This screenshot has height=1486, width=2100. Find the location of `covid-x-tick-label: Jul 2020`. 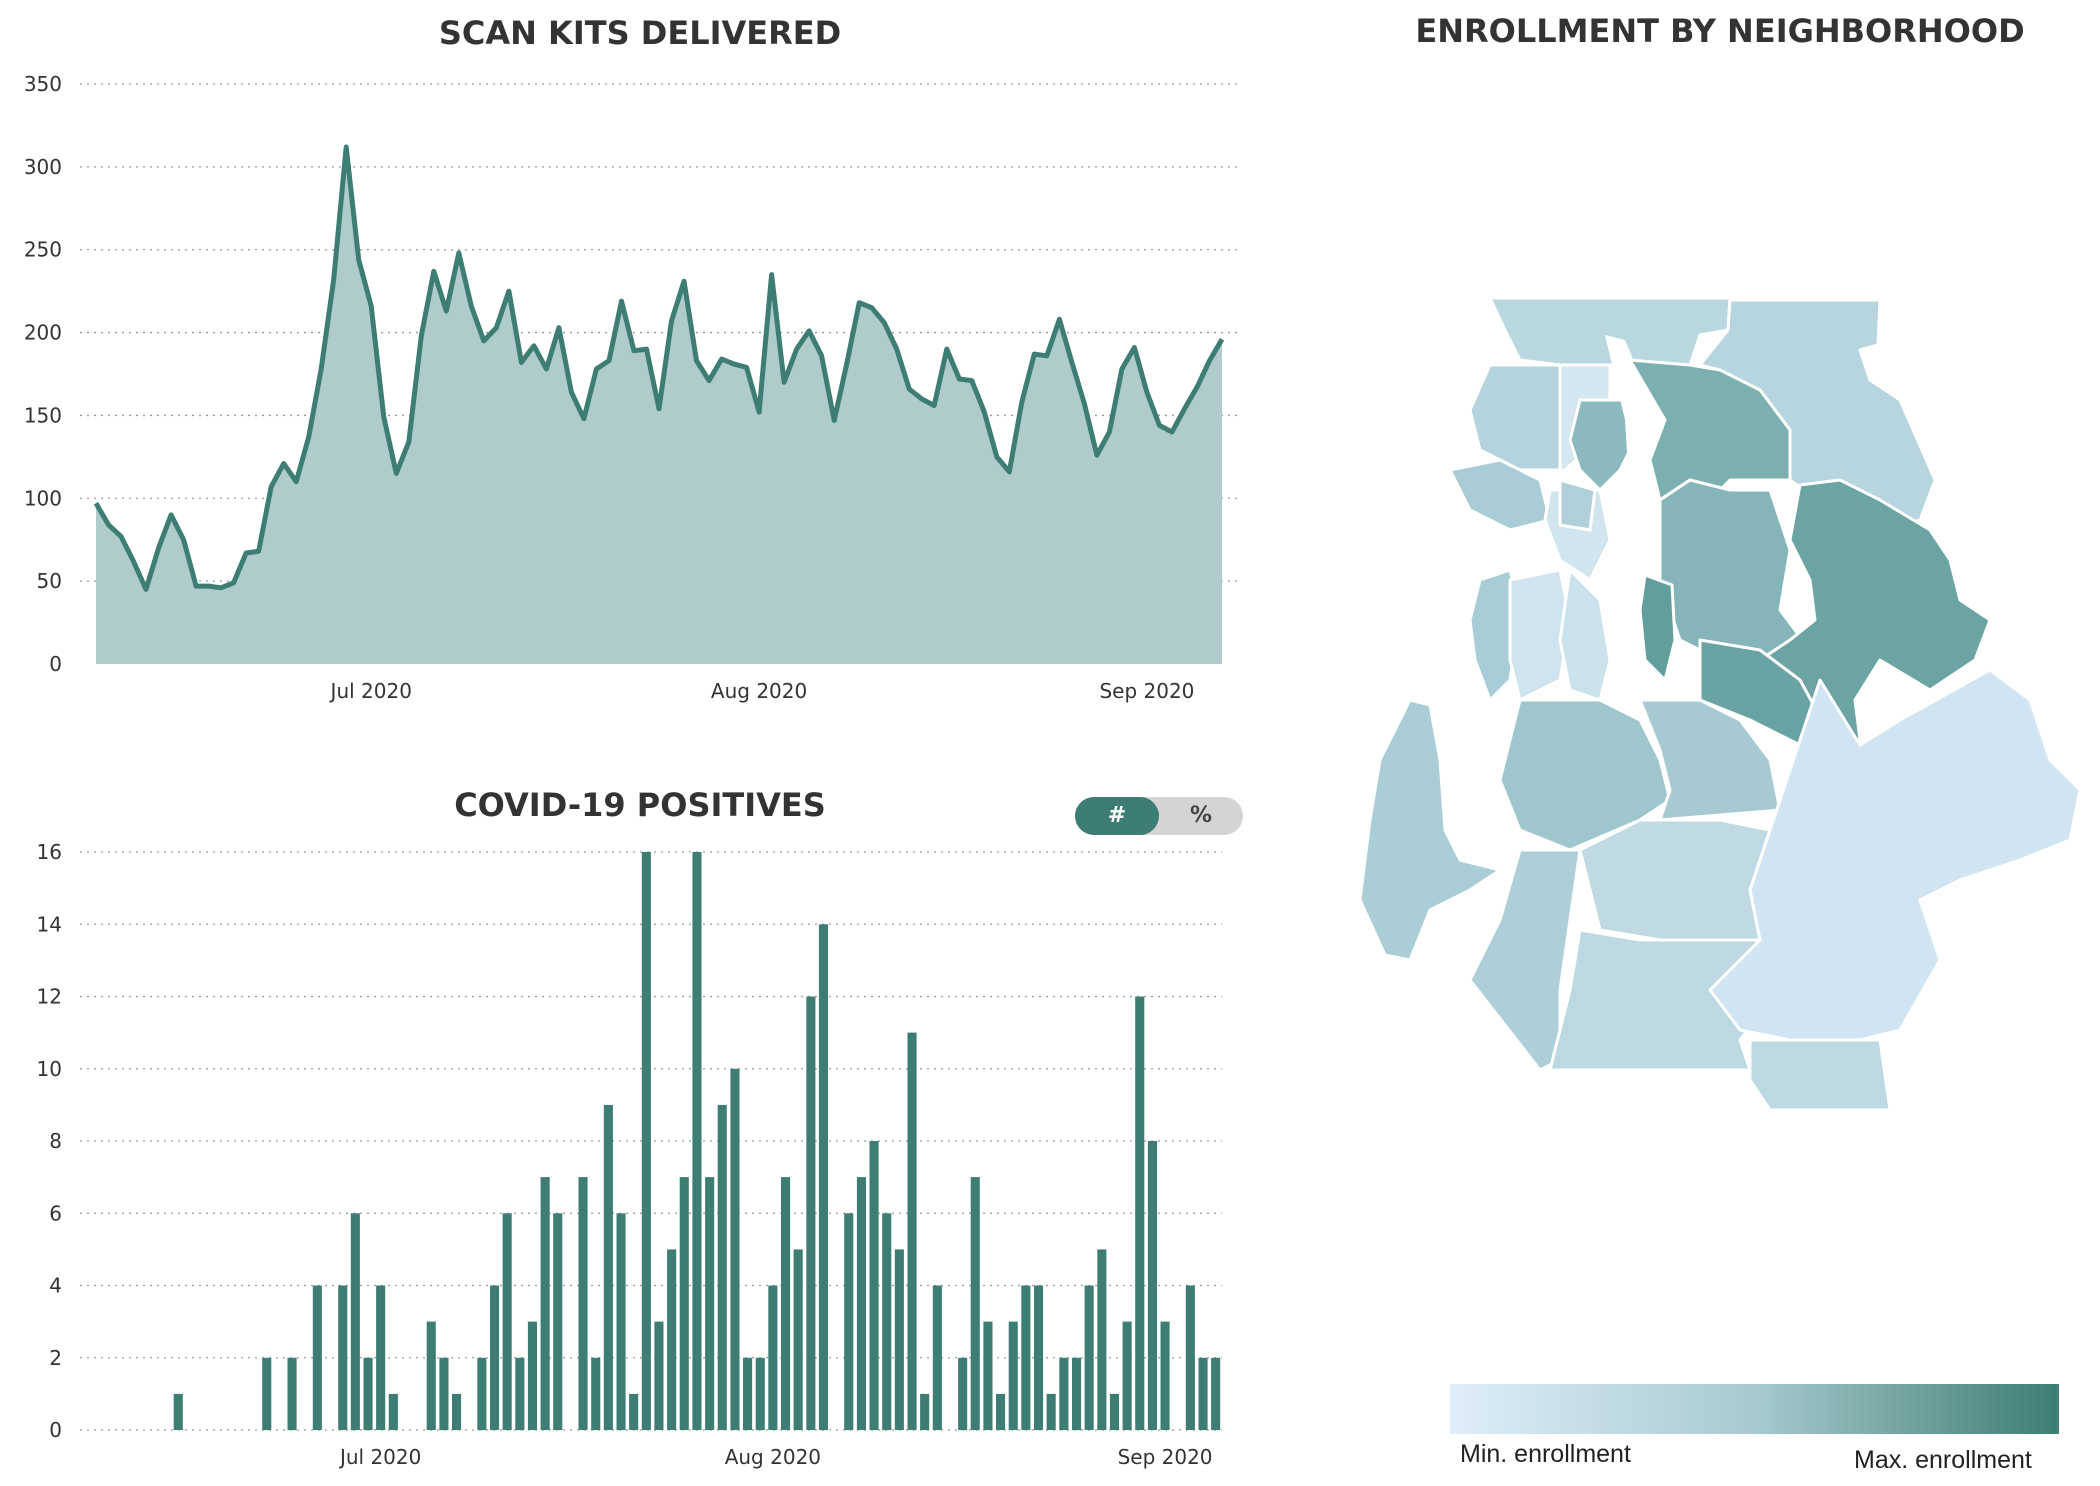

covid-x-tick-label: Jul 2020 is located at coordinates (379, 1457).